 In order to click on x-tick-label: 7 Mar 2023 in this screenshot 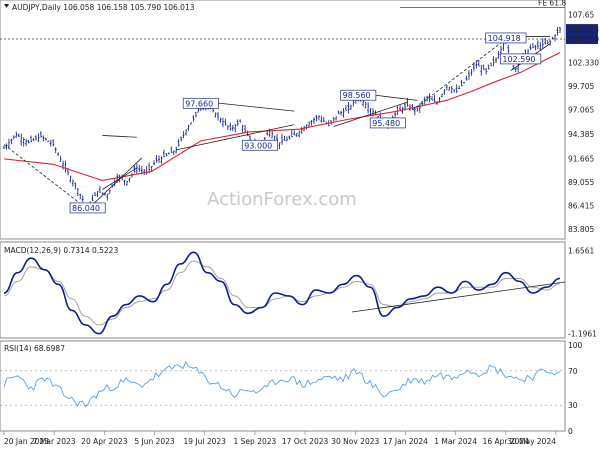, I will do `click(54, 441)`.